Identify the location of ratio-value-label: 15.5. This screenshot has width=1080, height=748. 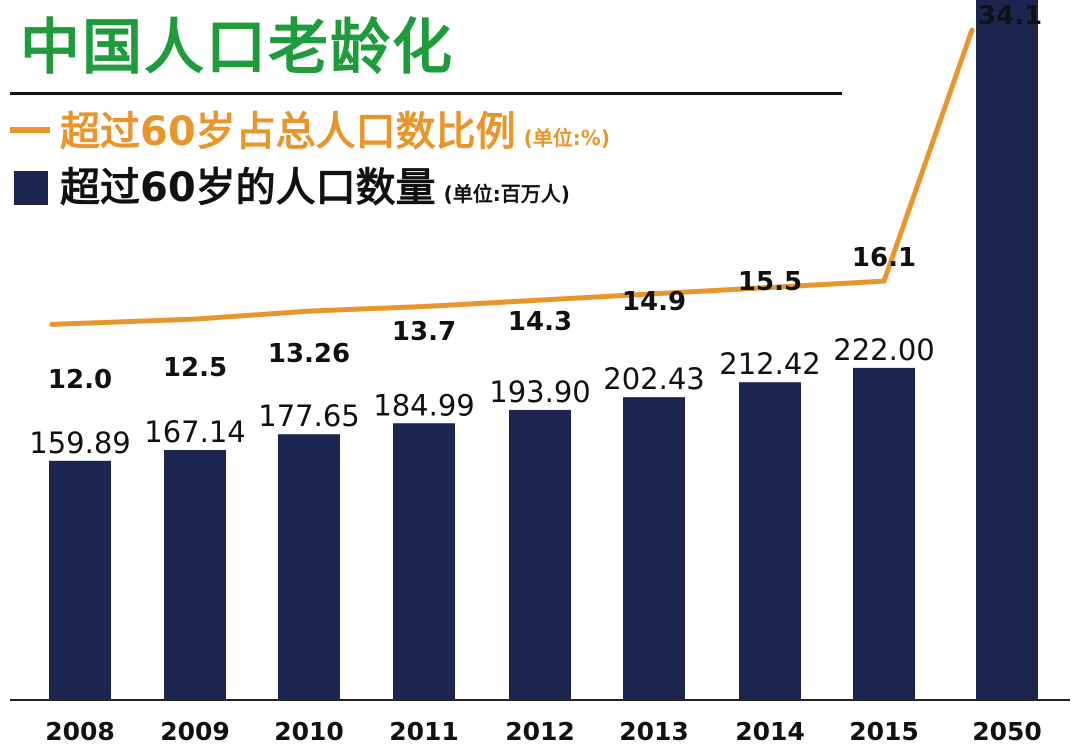
(770, 282).